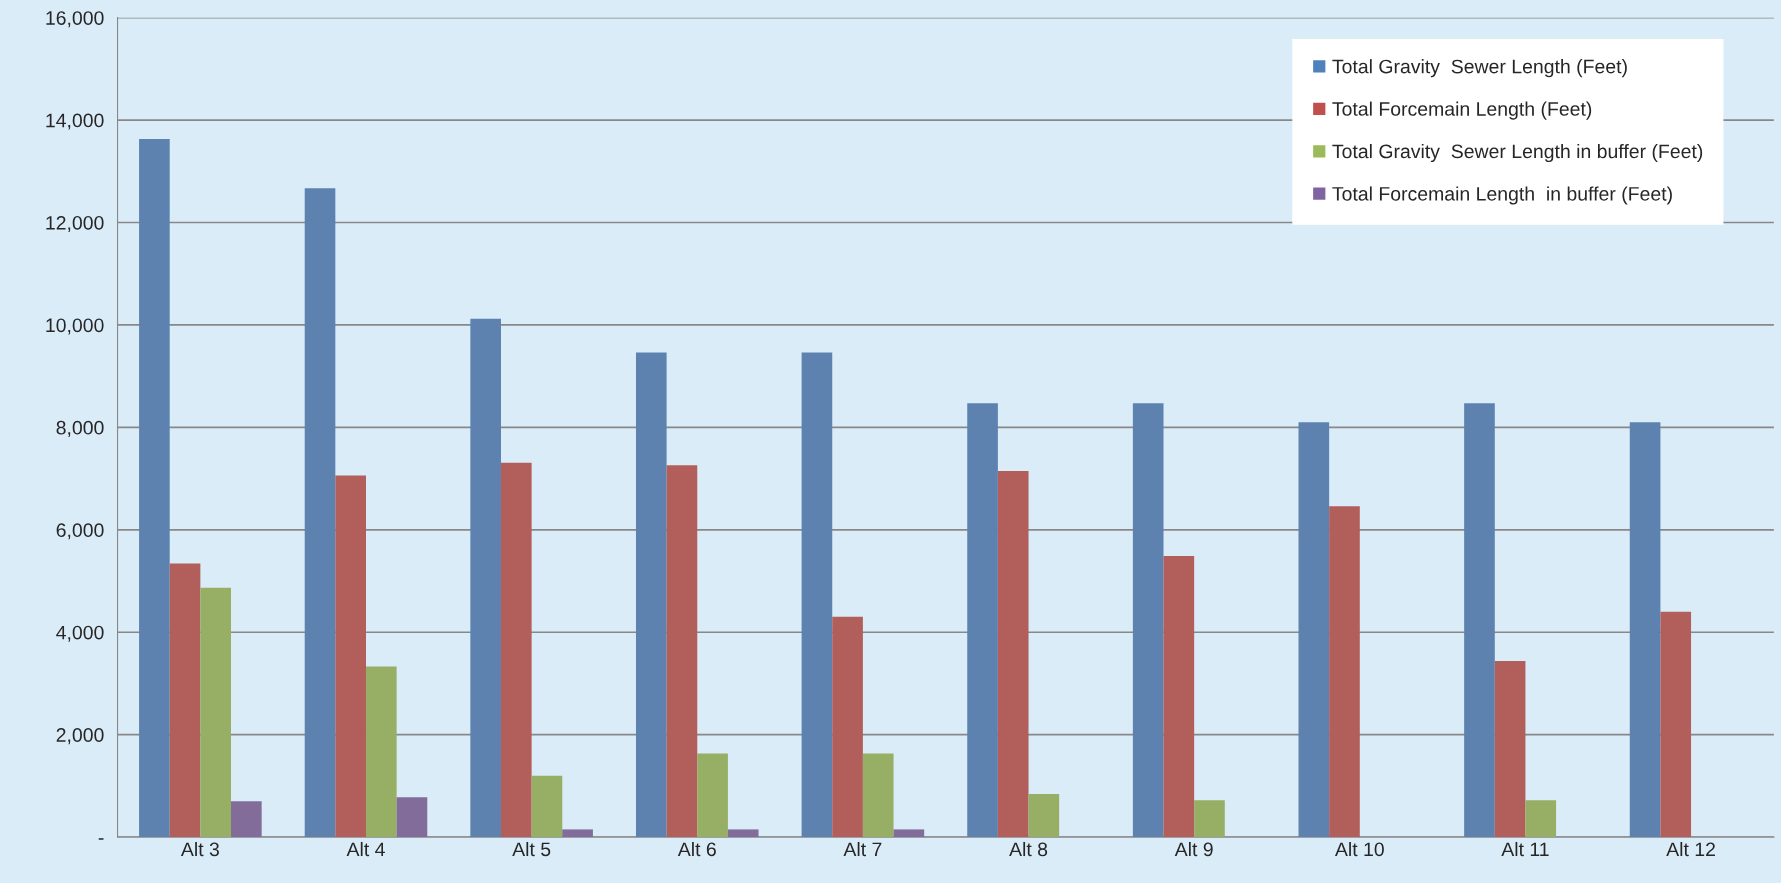 Image resolution: width=1781 pixels, height=883 pixels. I want to click on x-tick-label: Alt 4, so click(365, 849).